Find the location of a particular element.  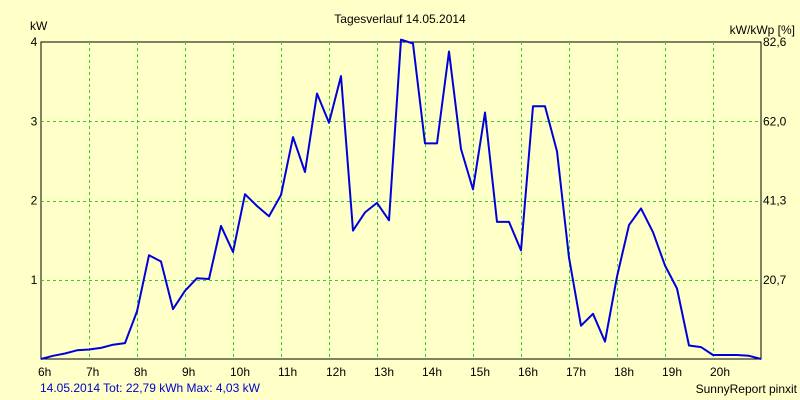

footer-credit: SunnyReport pinxit is located at coordinates (747, 389).